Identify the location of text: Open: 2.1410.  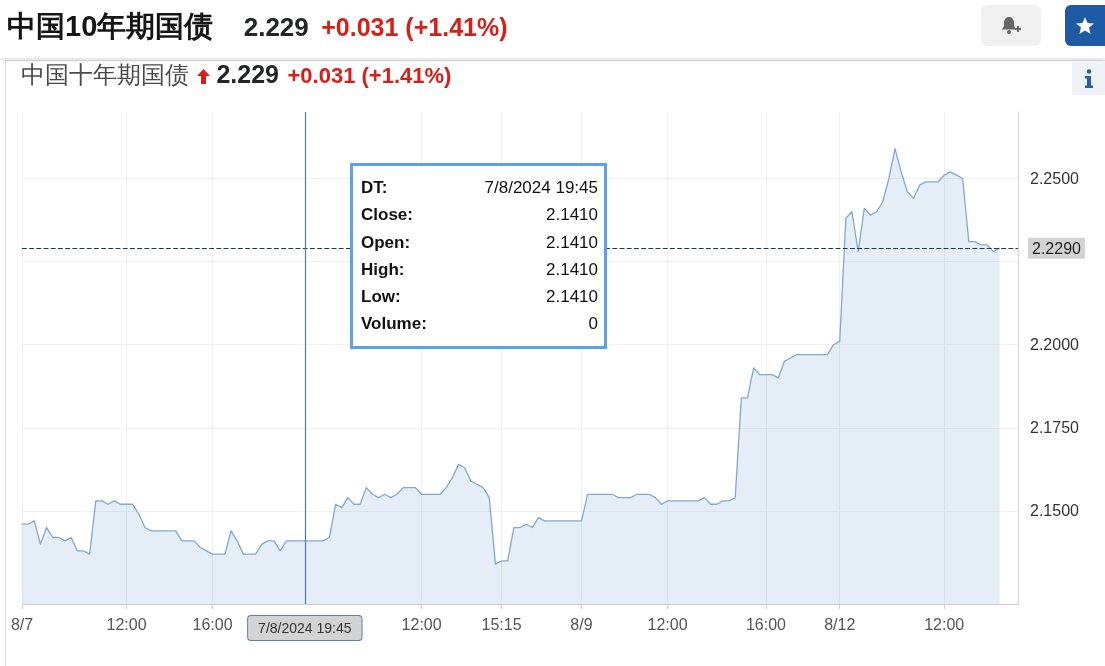
(479, 242).